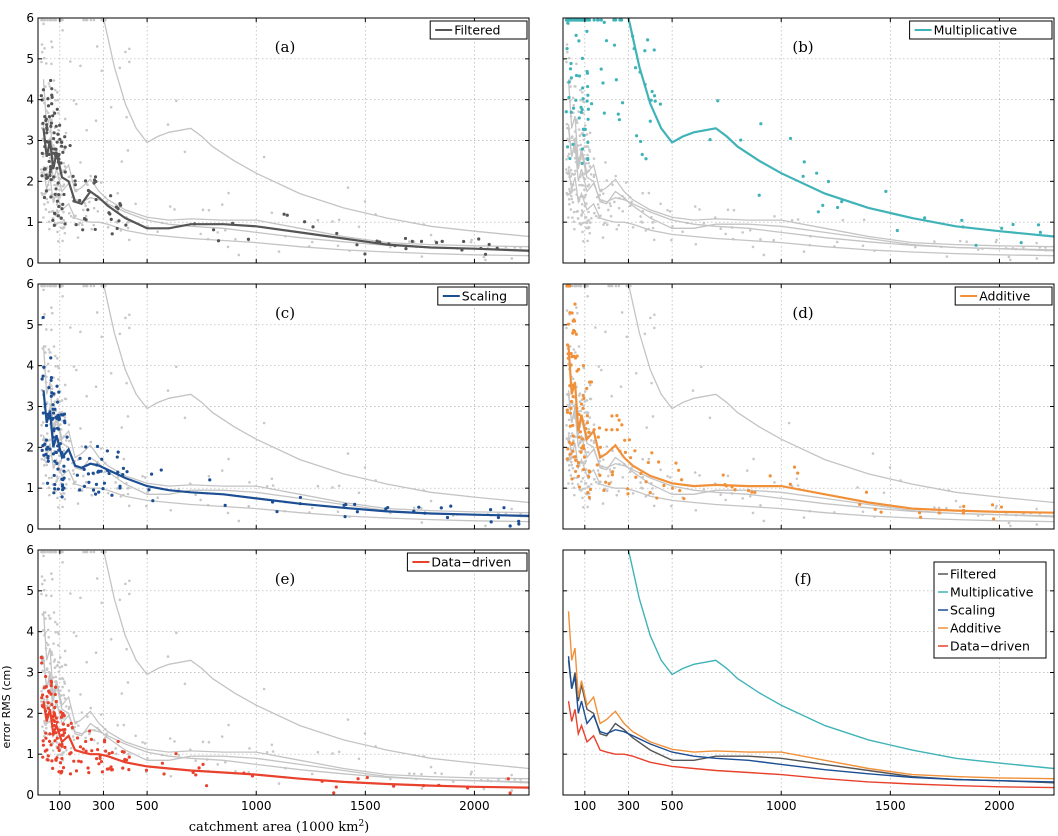 This screenshot has height=836, width=1058. I want to click on y-tick-label: 4, so click(30, 366).